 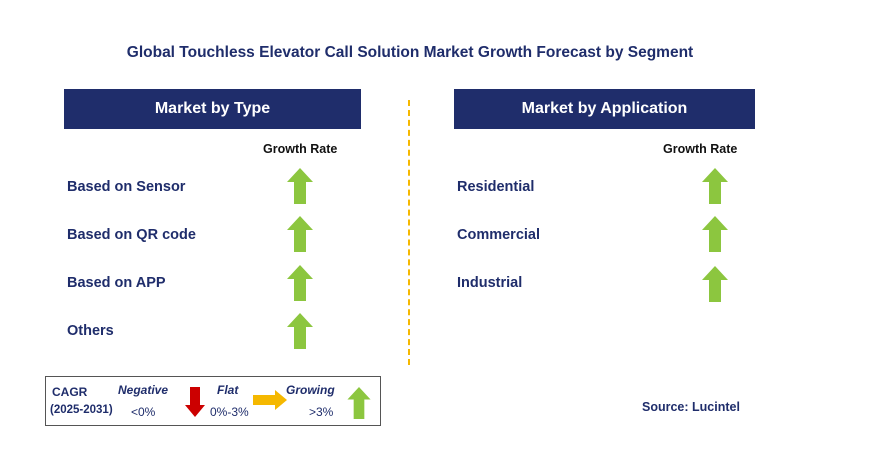 I want to click on flat-arrow-icon, so click(x=270, y=400).